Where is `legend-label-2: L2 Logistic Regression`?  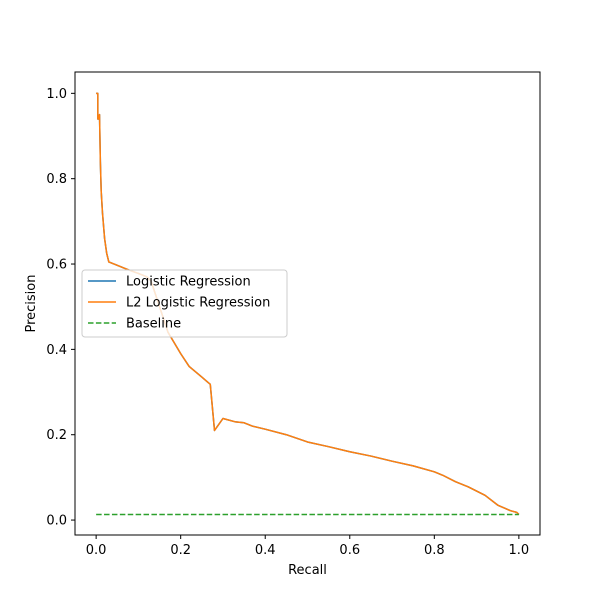 legend-label-2: L2 Logistic Regression is located at coordinates (198, 303).